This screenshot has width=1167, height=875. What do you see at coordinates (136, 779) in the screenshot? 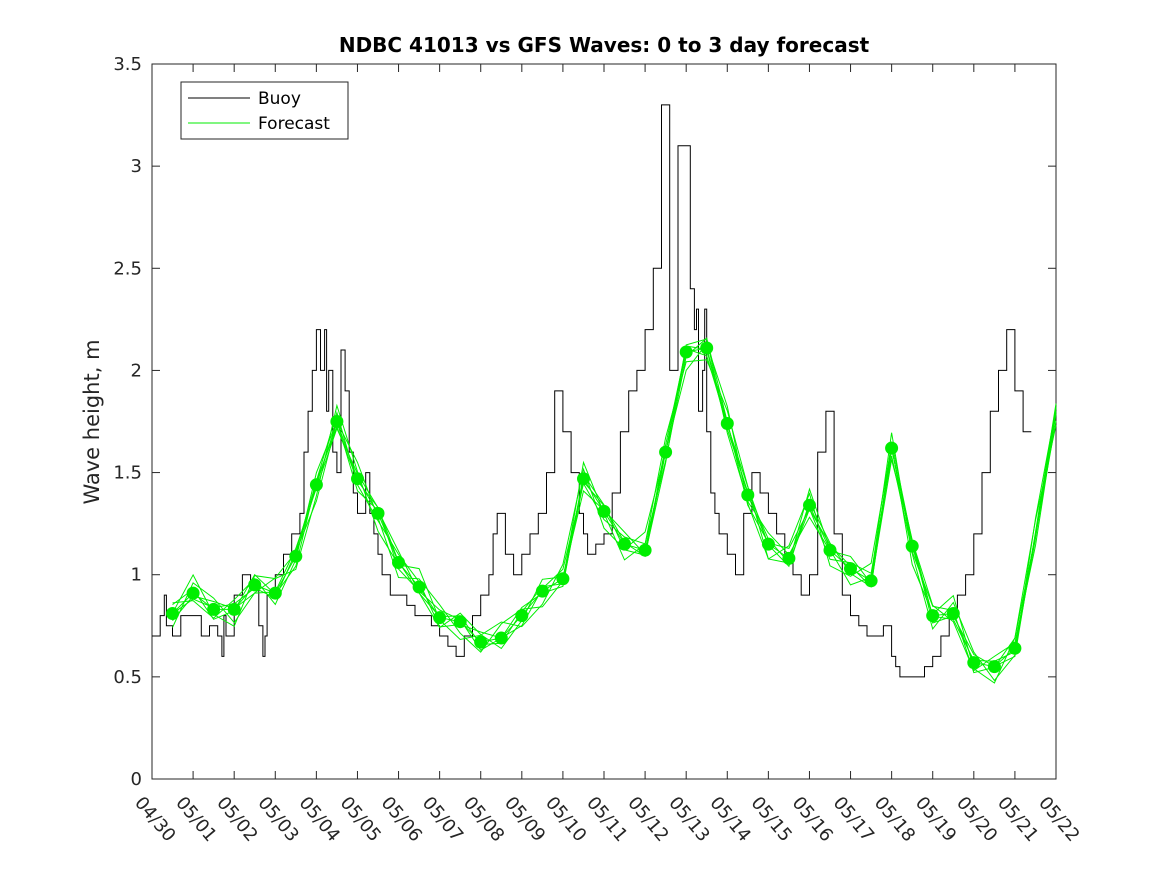
I see `y-tick-label: 0` at bounding box center [136, 779].